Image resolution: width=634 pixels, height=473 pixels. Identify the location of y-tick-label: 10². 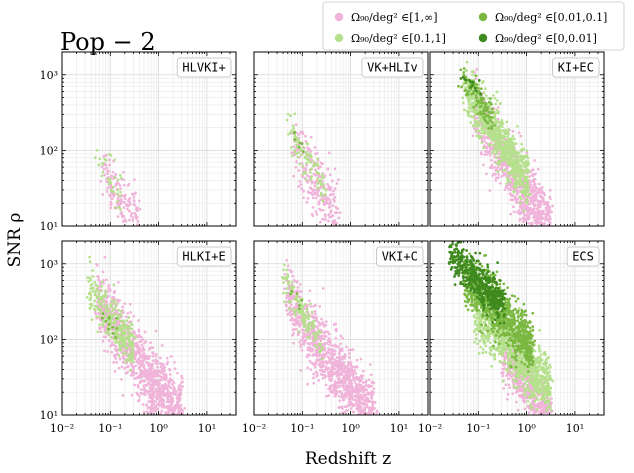
(49, 339).